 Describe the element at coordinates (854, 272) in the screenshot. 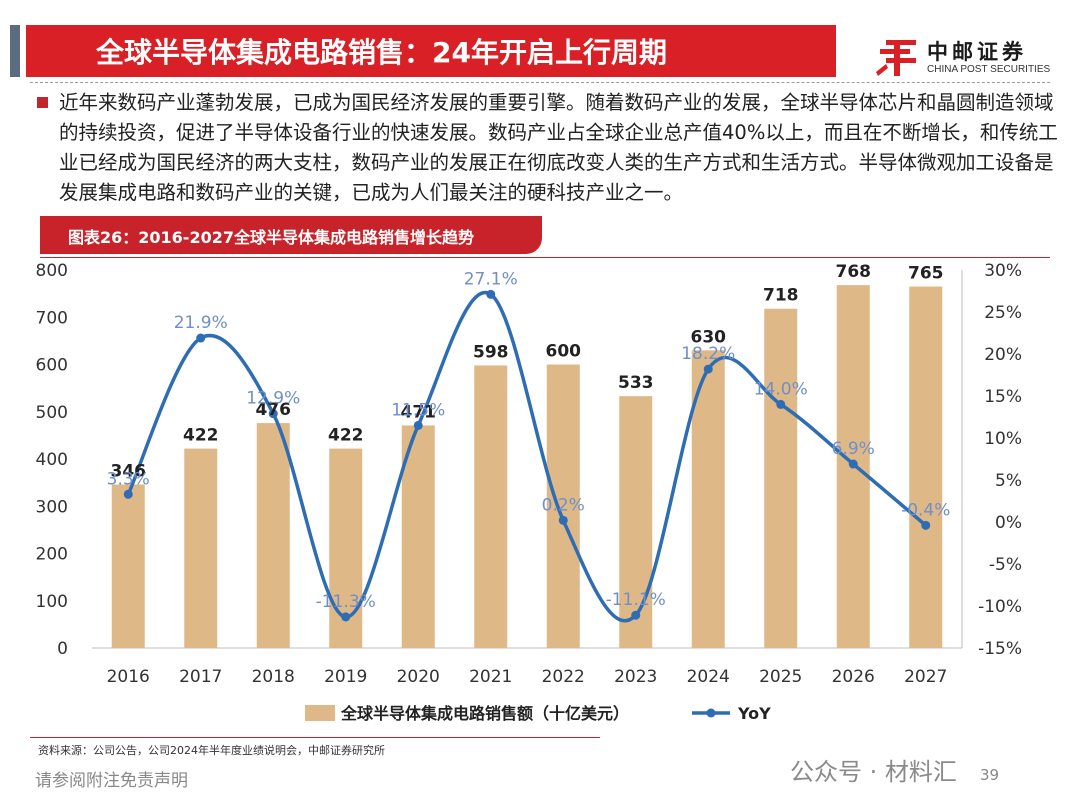

I see `bar-value-label: 768` at that location.